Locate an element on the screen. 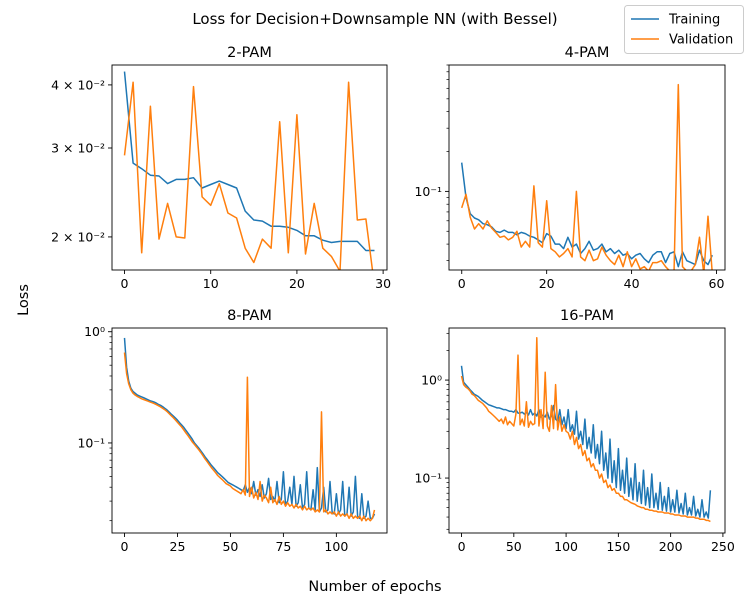  subplot-title: 8-PAM is located at coordinates (249, 316).